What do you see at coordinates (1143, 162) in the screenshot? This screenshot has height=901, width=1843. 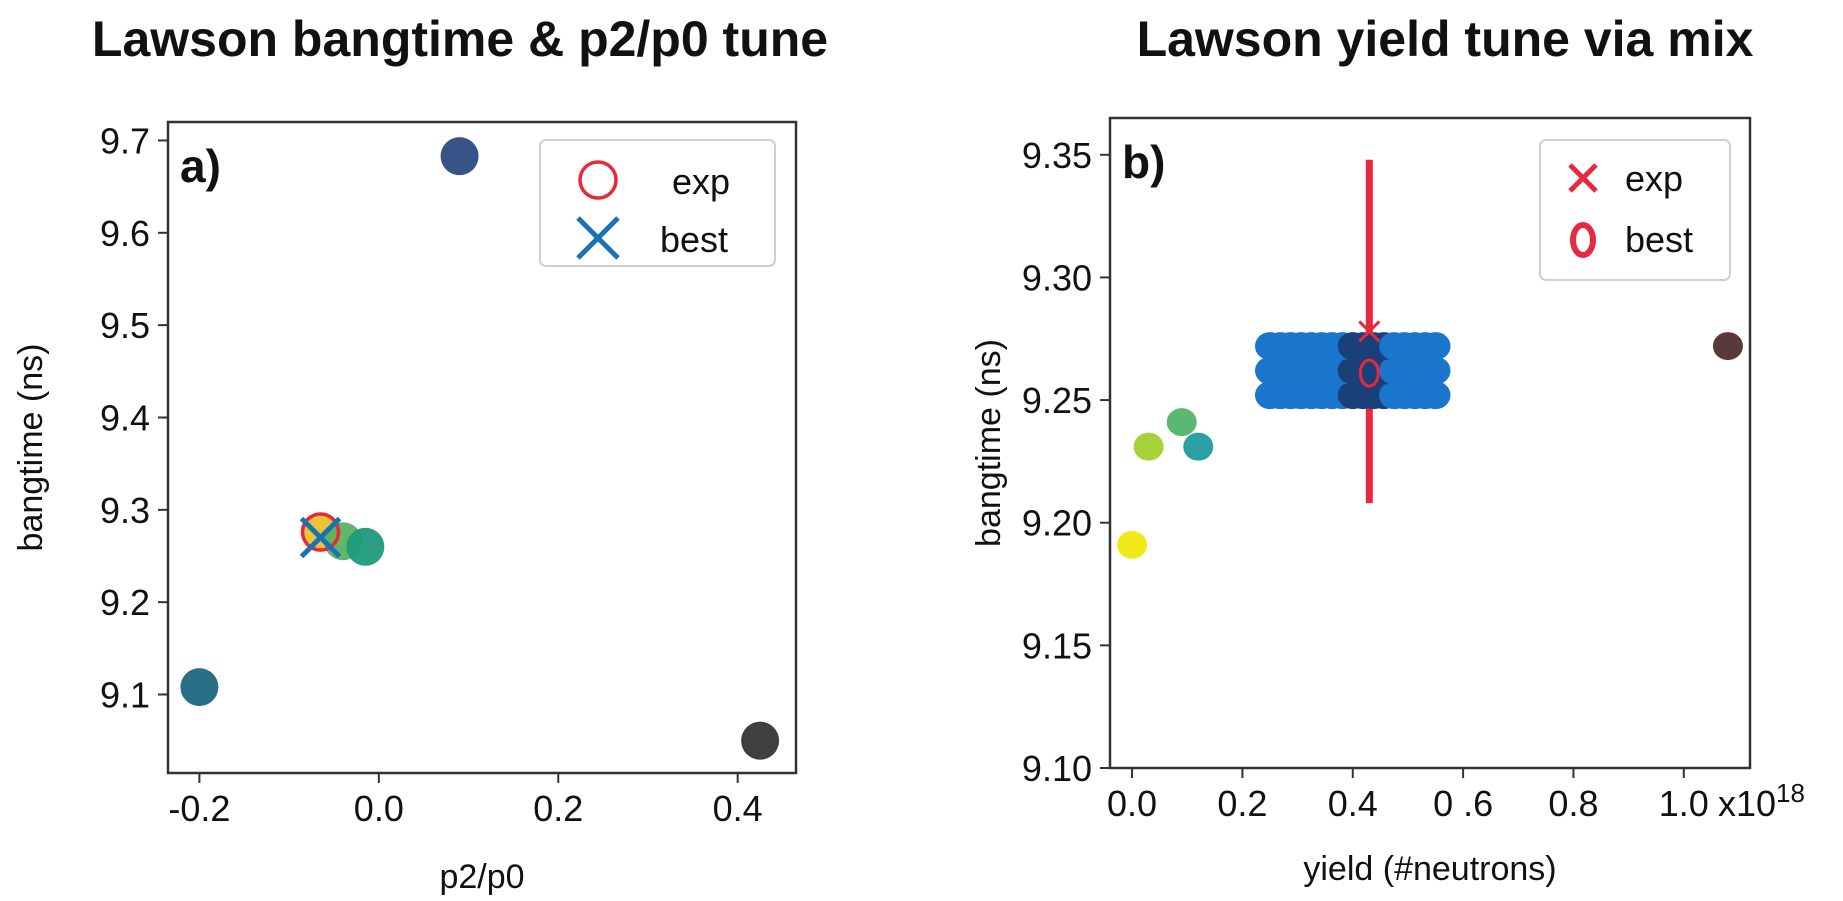 I see `panel-label: b)` at bounding box center [1143, 162].